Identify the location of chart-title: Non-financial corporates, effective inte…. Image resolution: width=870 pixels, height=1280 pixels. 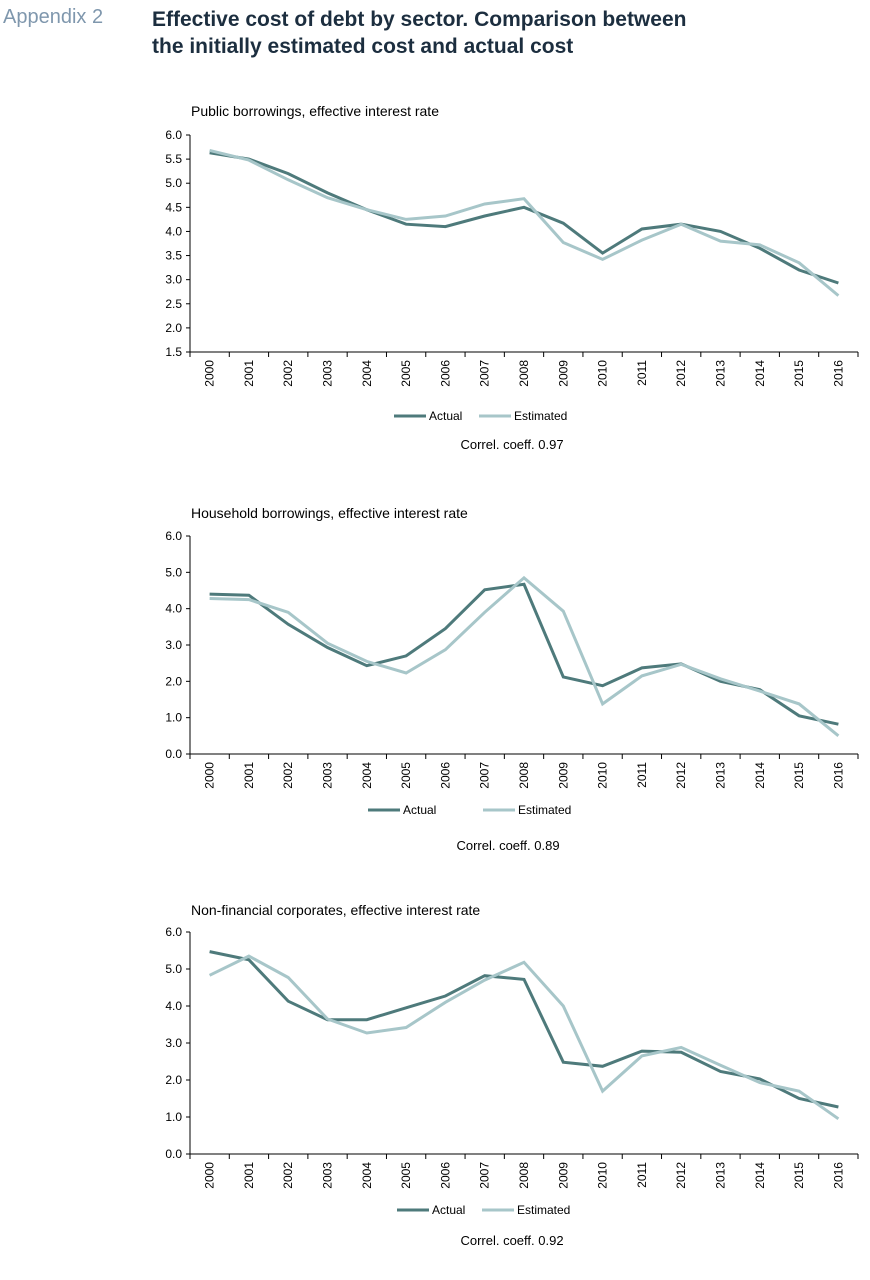
(335, 910).